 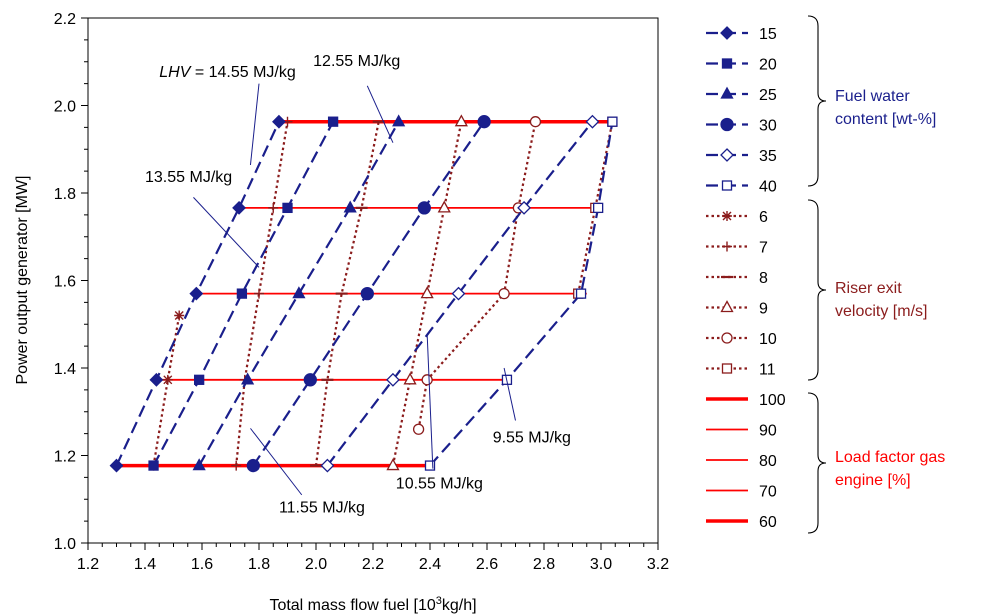 What do you see at coordinates (22, 280) in the screenshot?
I see `y-axis-title: Power output generator [MW]` at bounding box center [22, 280].